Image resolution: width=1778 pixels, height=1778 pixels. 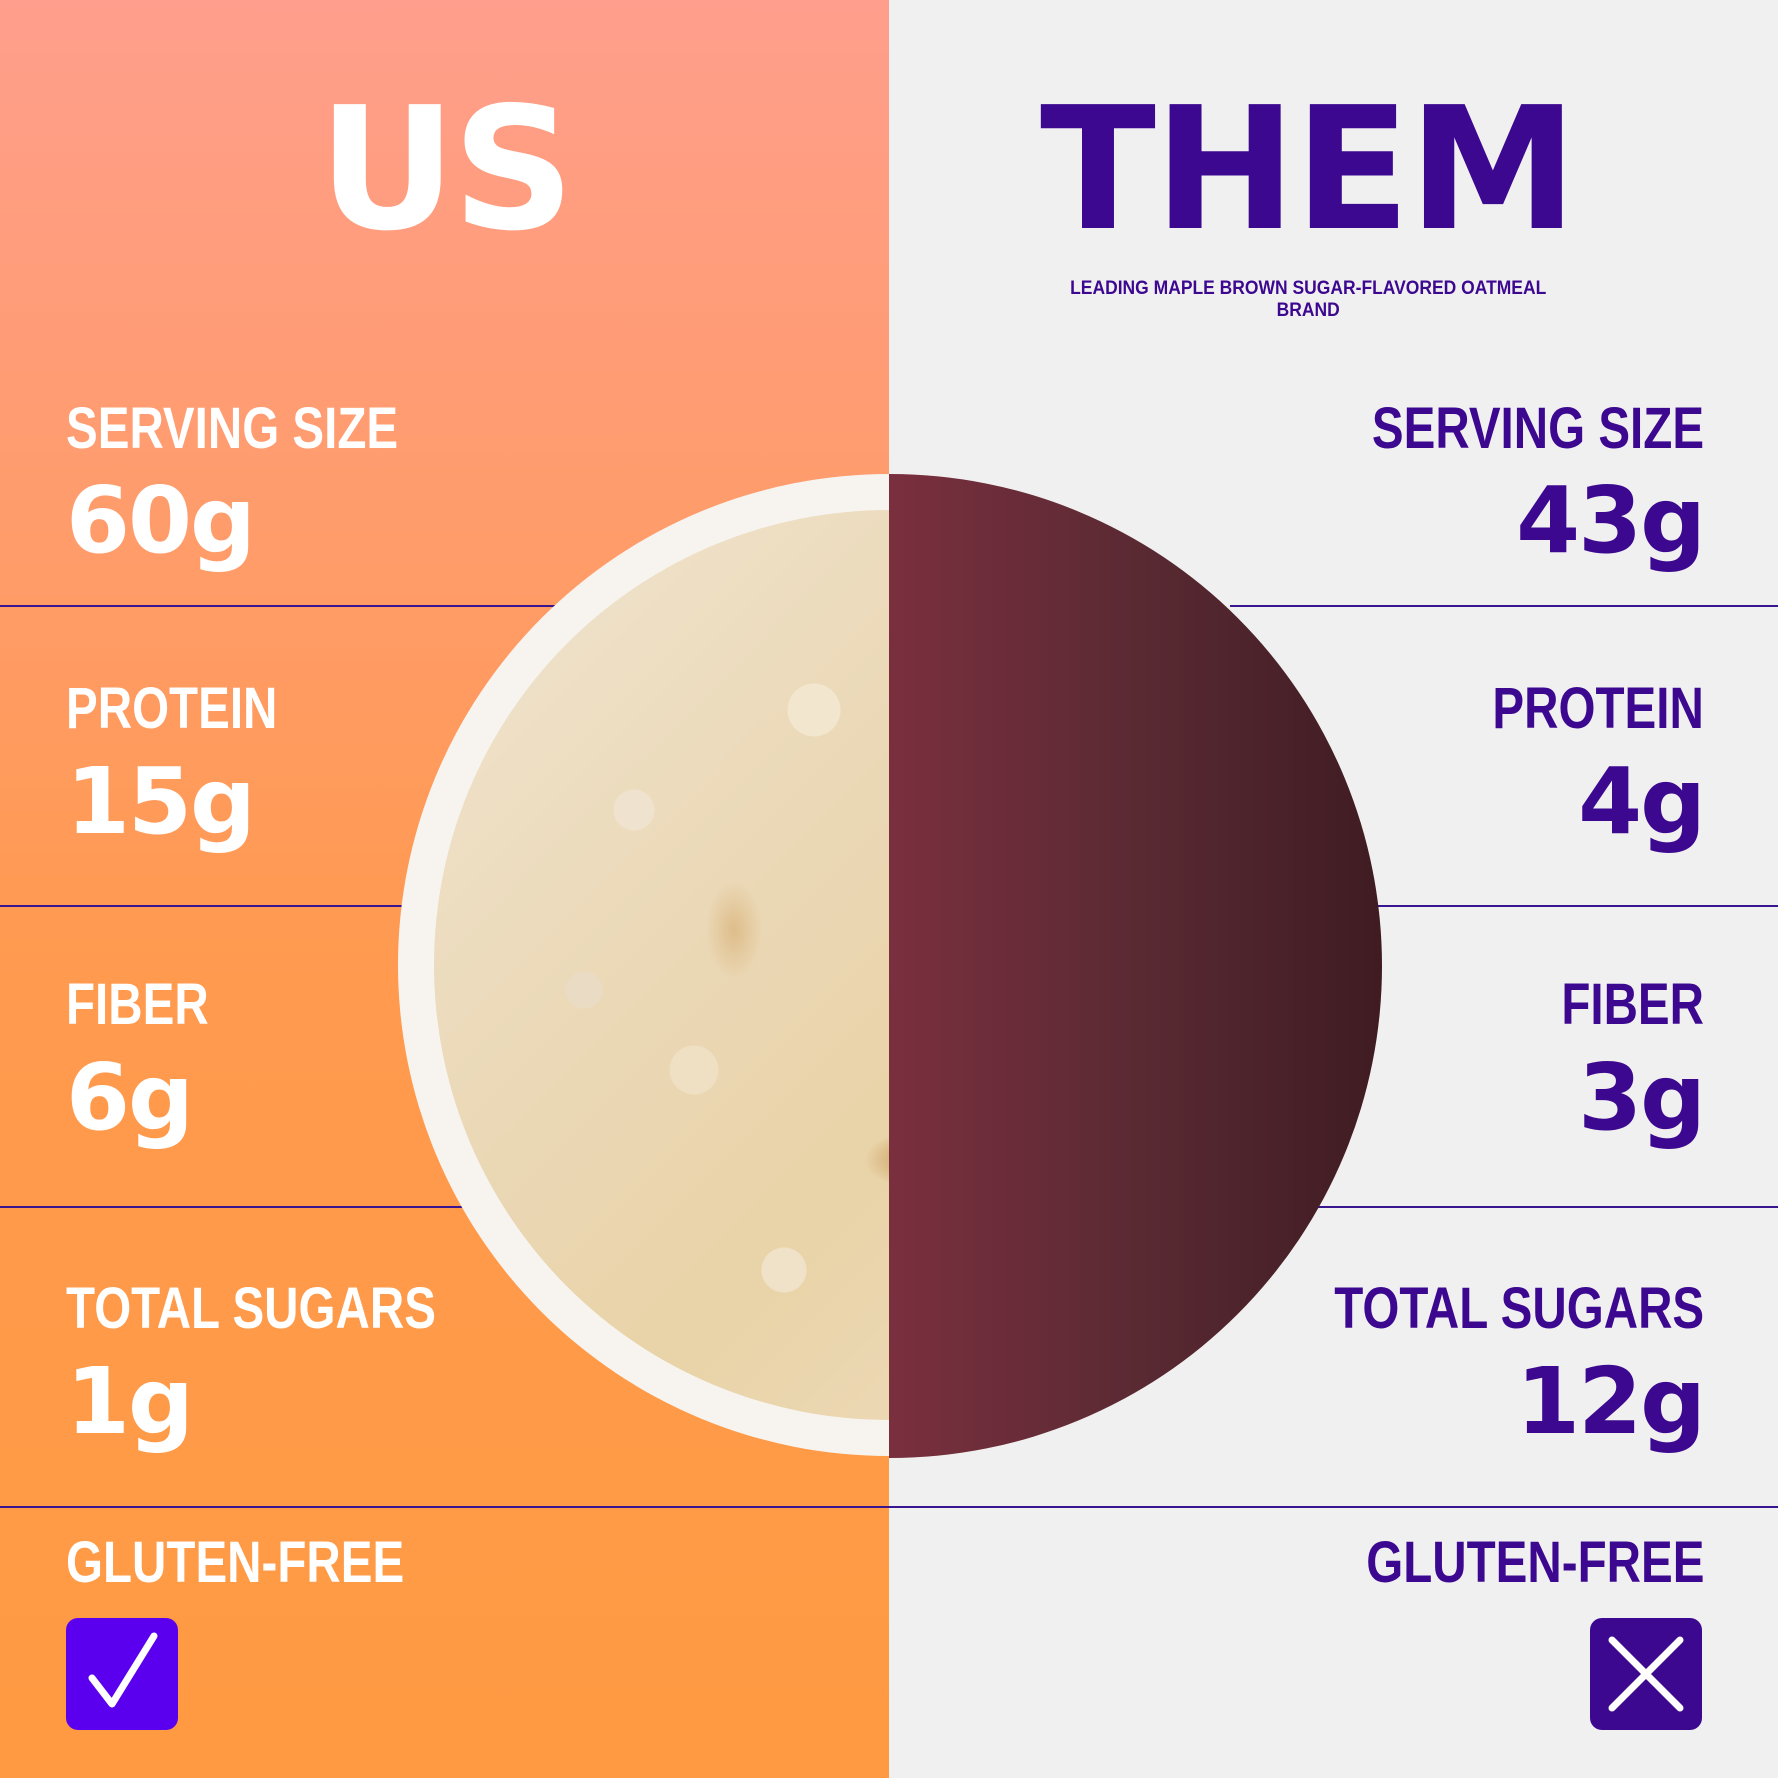 What do you see at coordinates (1611, 1401) in the screenshot?
I see `them-total-sugars-value: 12g` at bounding box center [1611, 1401].